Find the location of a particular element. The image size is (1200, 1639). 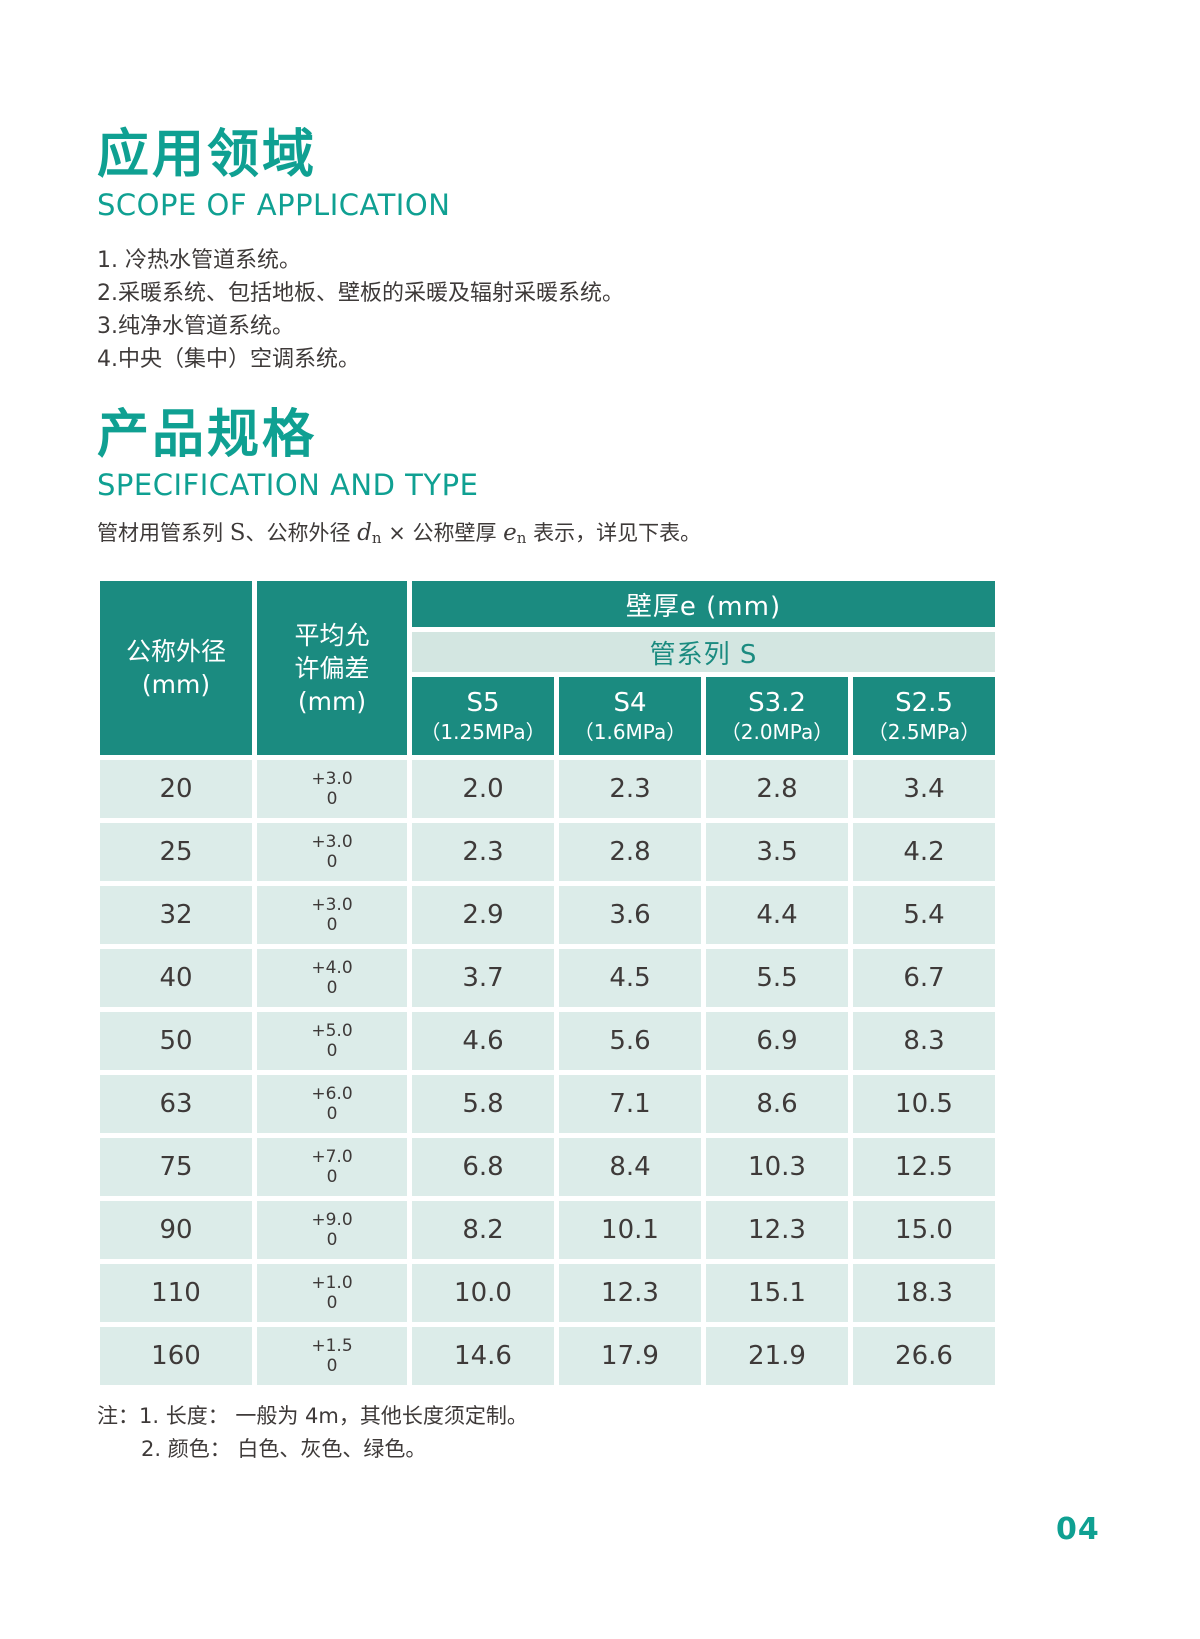

wall-thickness-value: 12.5 is located at coordinates (924, 1167).